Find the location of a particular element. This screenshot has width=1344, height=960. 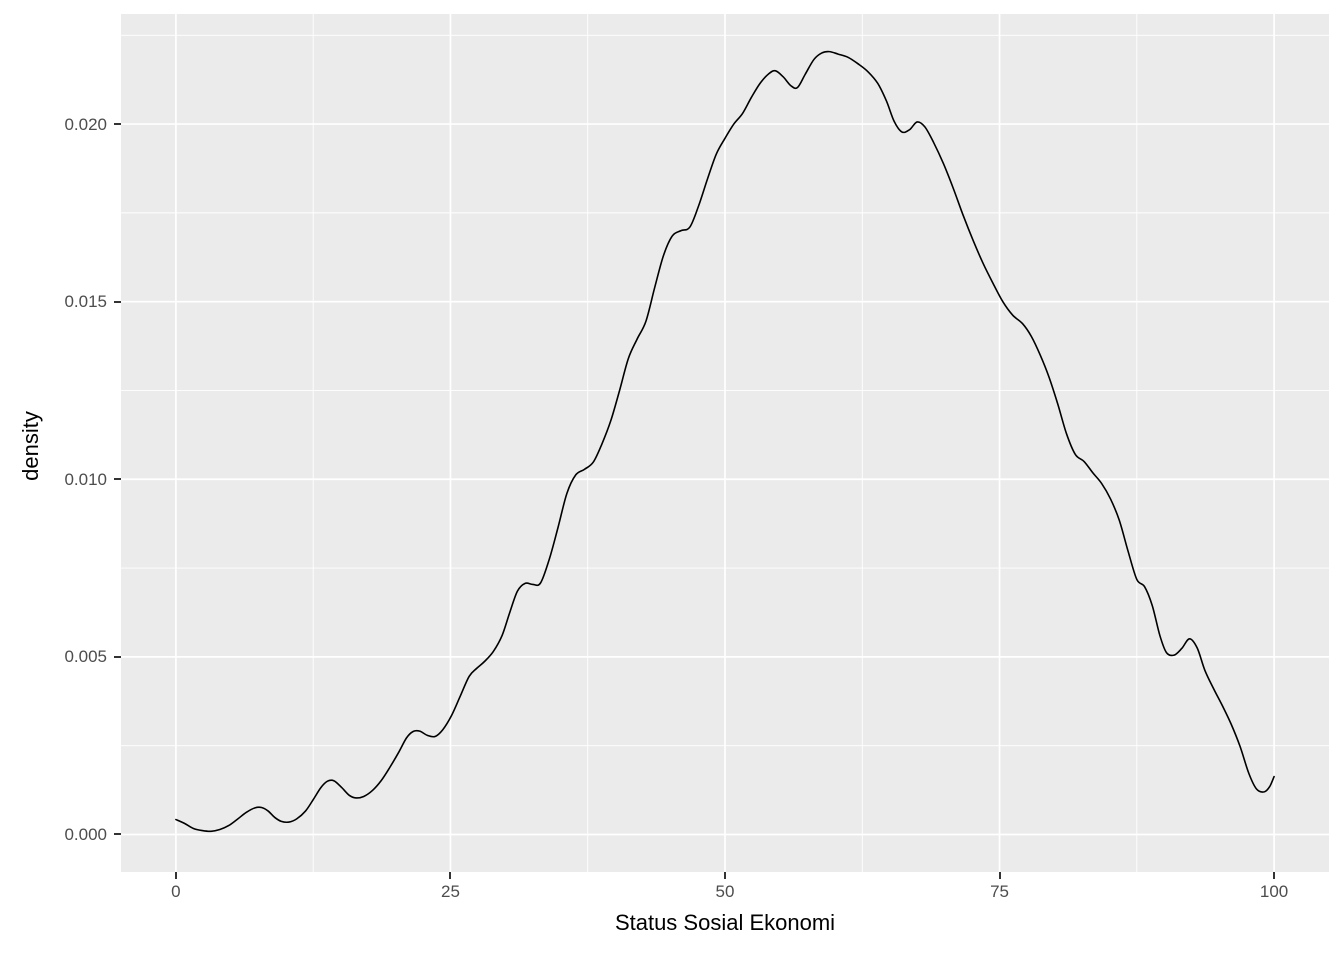

y-tick-label: 0.015 is located at coordinates (85, 302).